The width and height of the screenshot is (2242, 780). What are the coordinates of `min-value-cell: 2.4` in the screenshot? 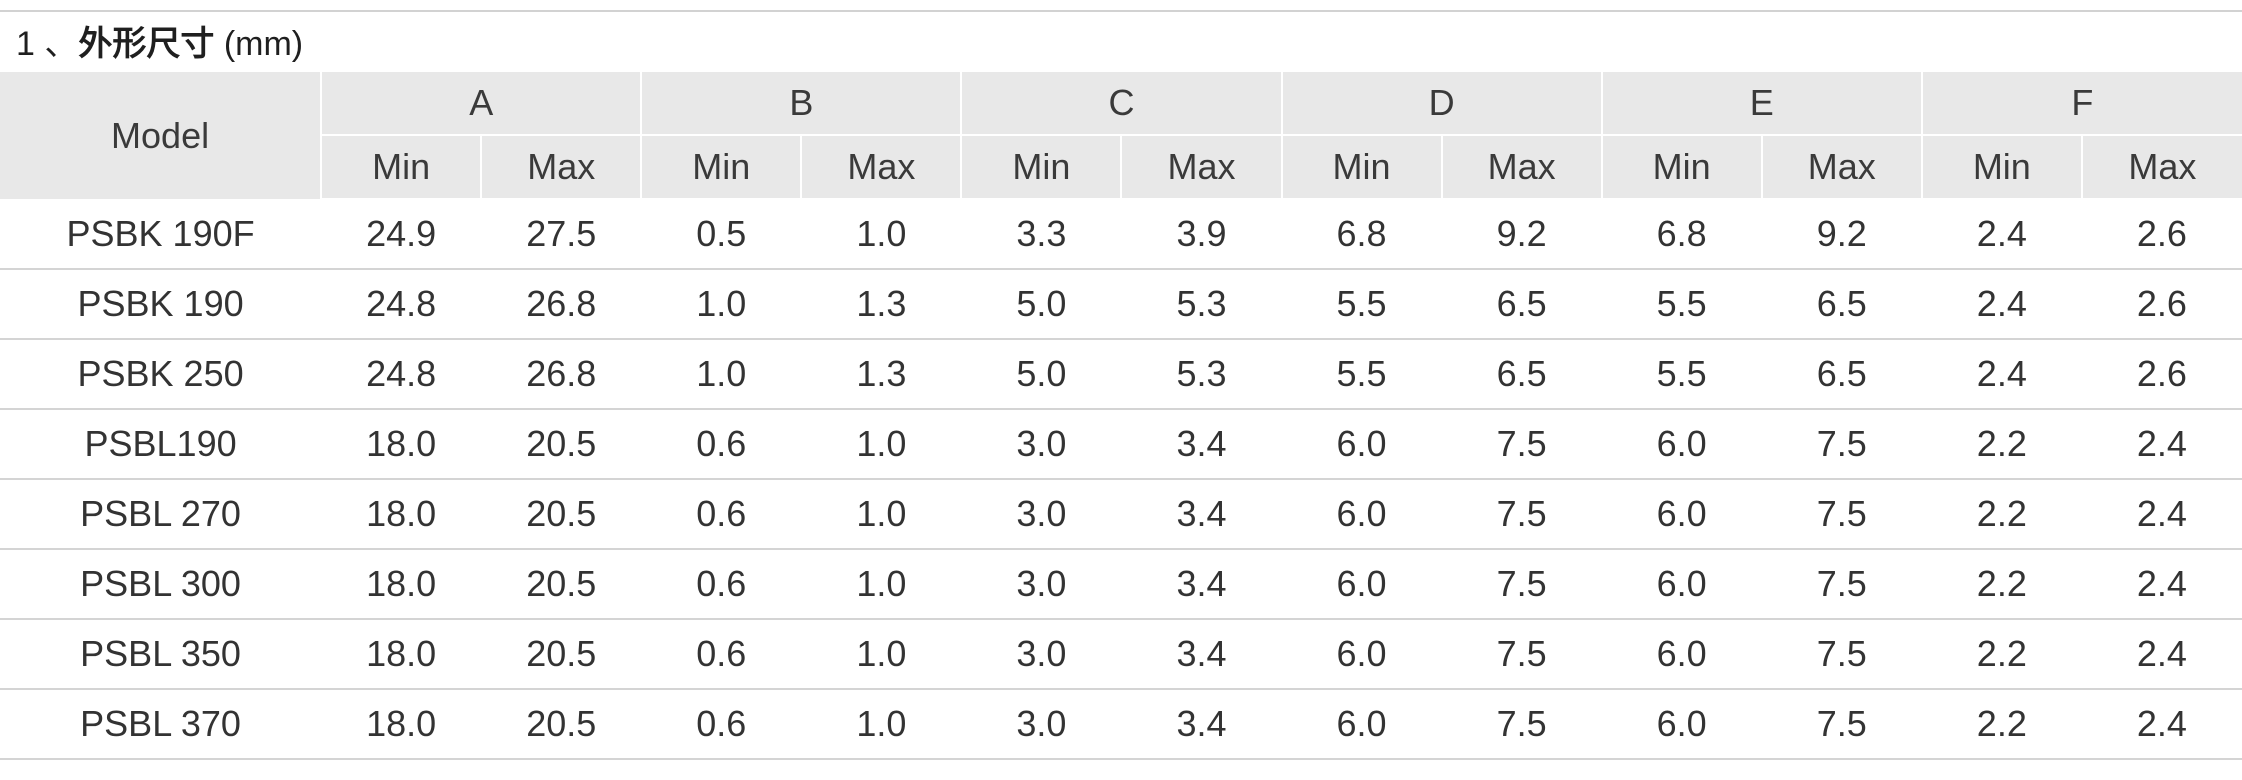 It's located at (2001, 374).